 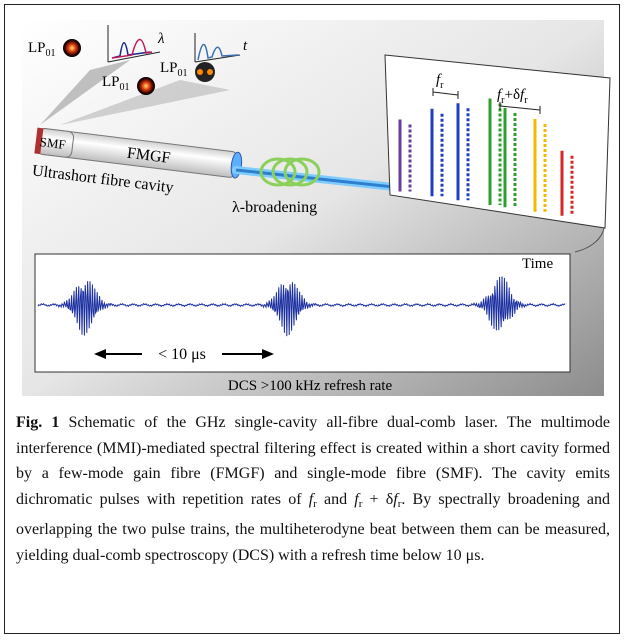 I want to click on comb-lines, so click(x=486, y=157).